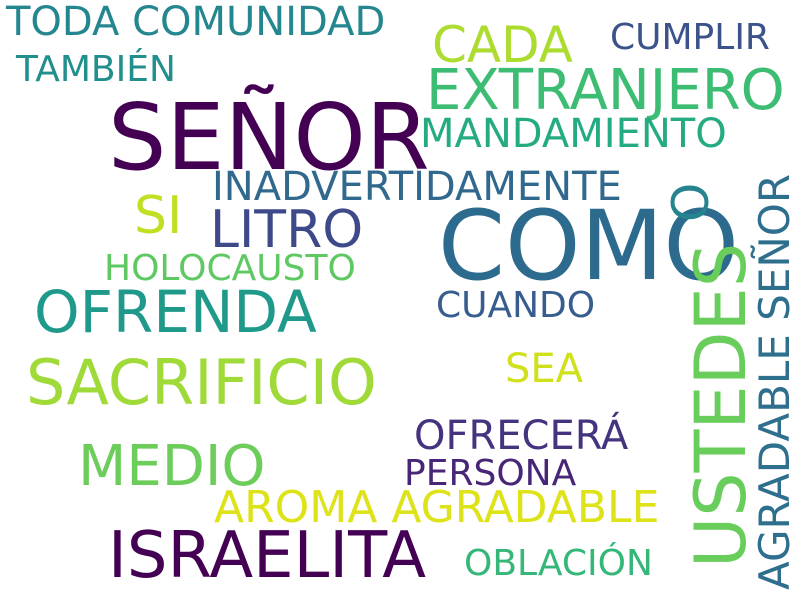 Image resolution: width=800 pixels, height=600 pixels. Describe the element at coordinates (774, 381) in the screenshot. I see `word-agradable-senor: AGRADABLE SEÑOR` at that location.